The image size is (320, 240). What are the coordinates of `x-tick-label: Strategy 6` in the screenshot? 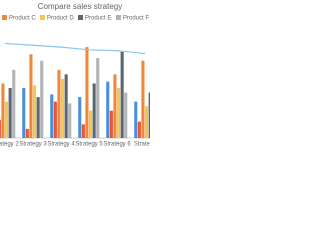 It's located at (117, 145).